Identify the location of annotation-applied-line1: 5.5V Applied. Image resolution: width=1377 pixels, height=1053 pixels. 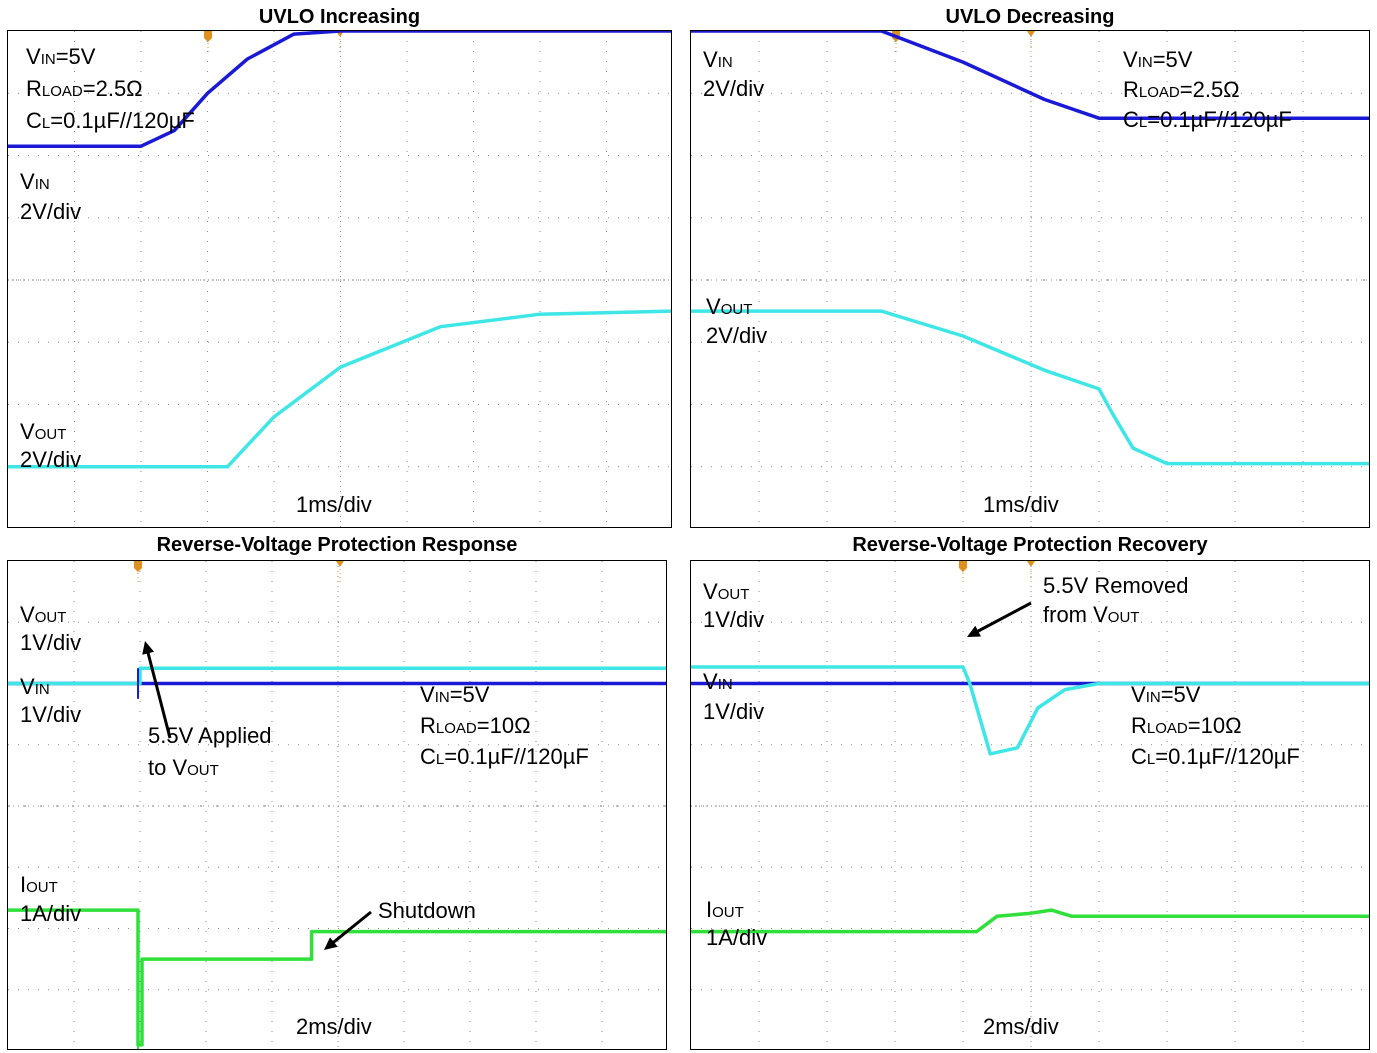
(210, 735).